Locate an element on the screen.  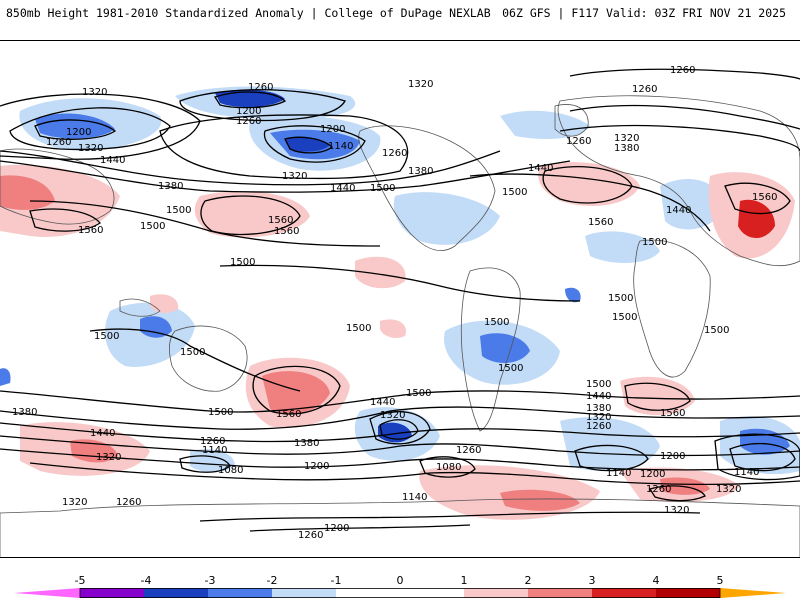
colorbar-tick-label: 4 is located at coordinates (656, 580).